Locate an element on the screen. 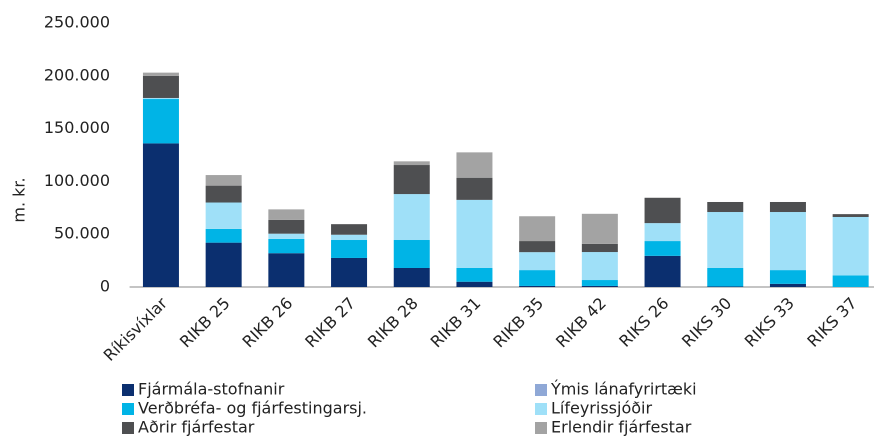  x-tick-label: RIKB 27 is located at coordinates (330, 323).